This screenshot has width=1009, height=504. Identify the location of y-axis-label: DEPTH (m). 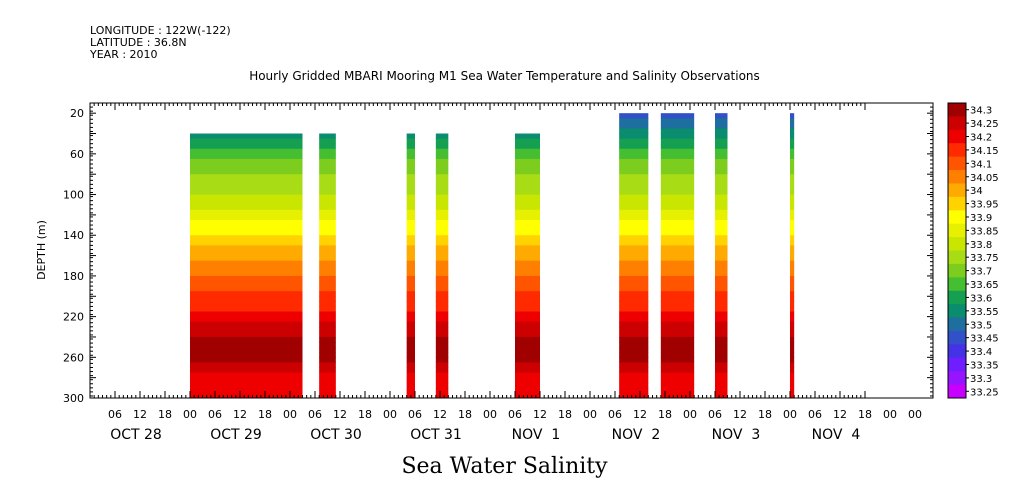
(41, 250).